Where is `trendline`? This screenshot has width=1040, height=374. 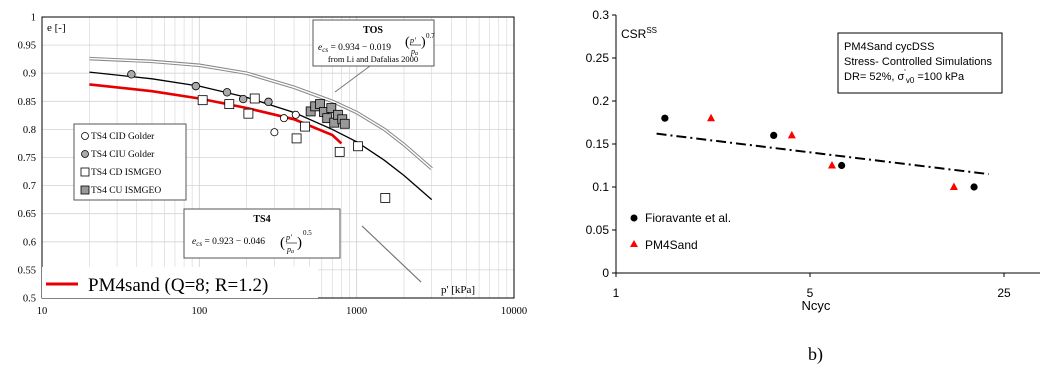
trendline is located at coordinates (822, 154).